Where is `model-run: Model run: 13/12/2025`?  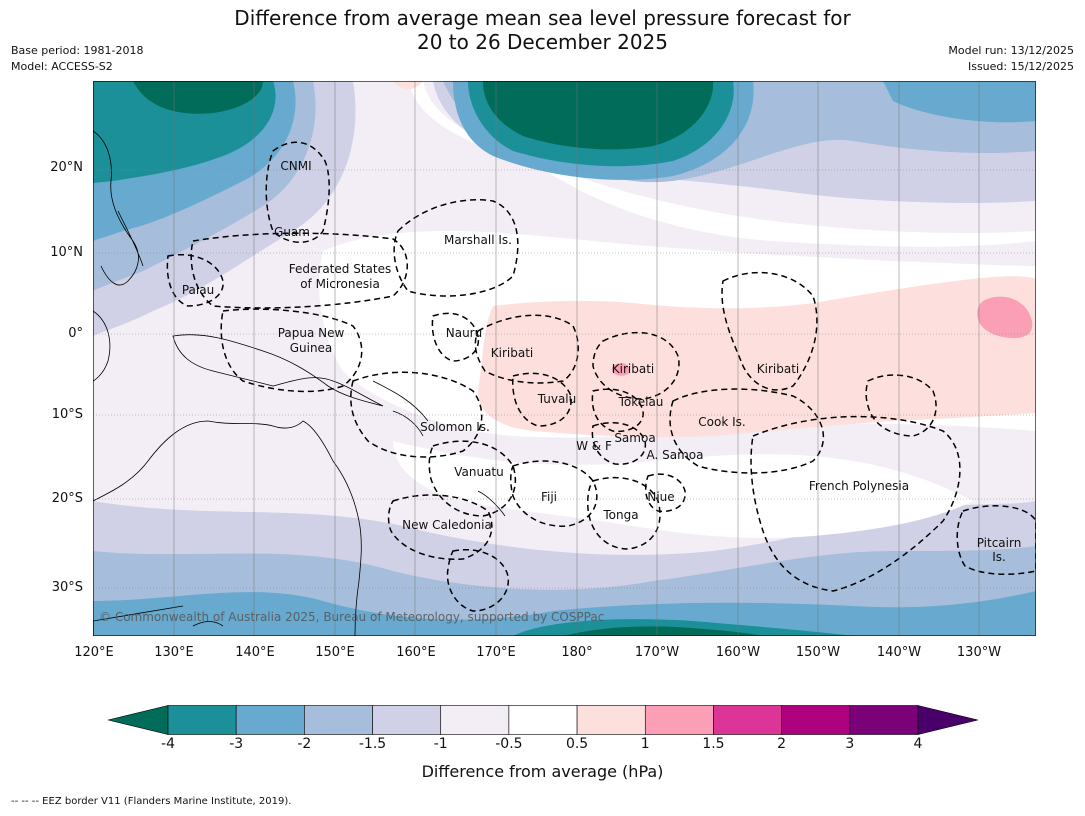 model-run: Model run: 13/12/2025 is located at coordinates (1011, 50).